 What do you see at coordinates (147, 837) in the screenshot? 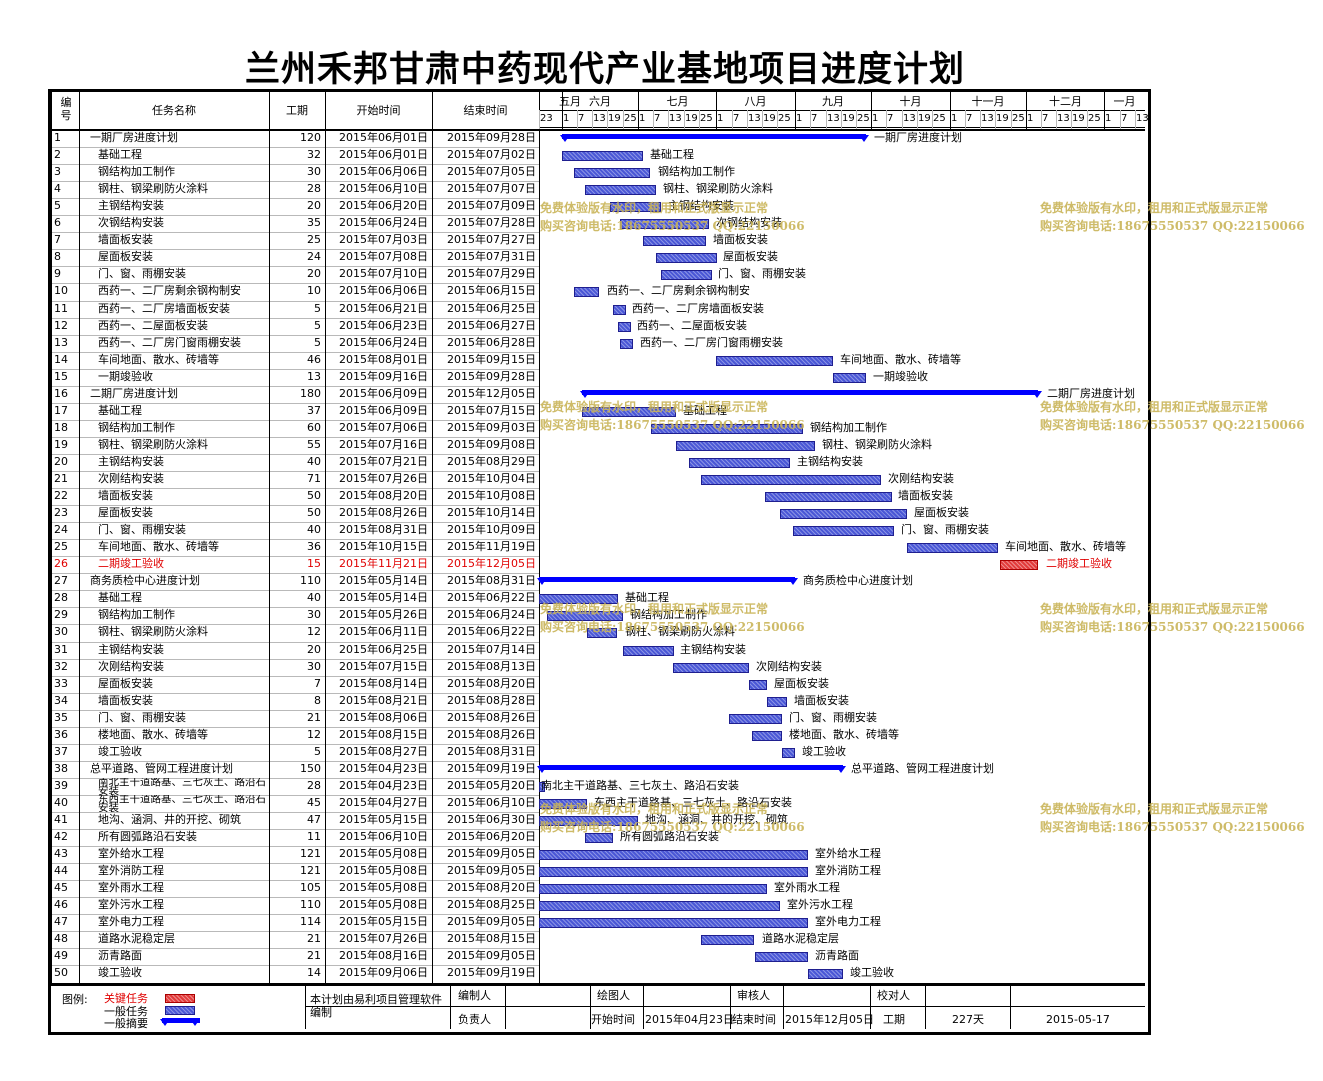
I see `task-name: 所有圆弧路沿石安装` at bounding box center [147, 837].